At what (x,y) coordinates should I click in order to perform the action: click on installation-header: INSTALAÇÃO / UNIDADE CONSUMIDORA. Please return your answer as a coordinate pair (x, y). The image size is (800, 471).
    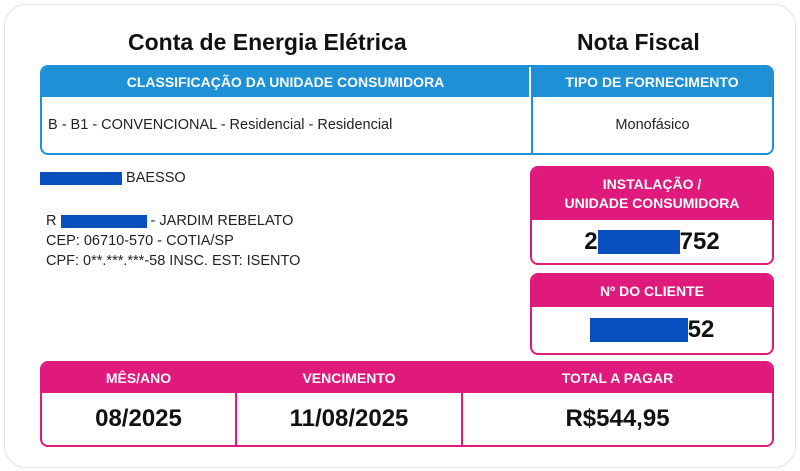
    Looking at the image, I should click on (652, 194).